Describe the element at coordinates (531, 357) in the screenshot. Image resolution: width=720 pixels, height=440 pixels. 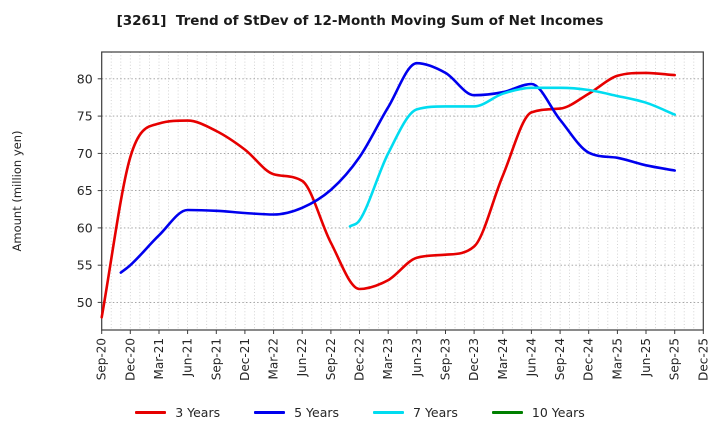
I see `x-tick-label: Jun-24` at that location.